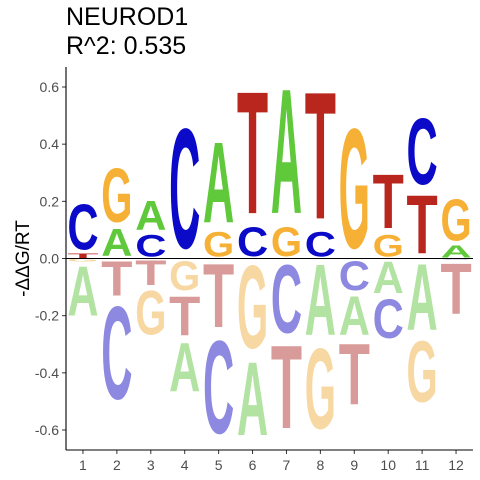 This screenshot has width=480, height=480. What do you see at coordinates (126, 46) in the screenshot?
I see `chart-subtitle: R^2: 0.535` at bounding box center [126, 46].